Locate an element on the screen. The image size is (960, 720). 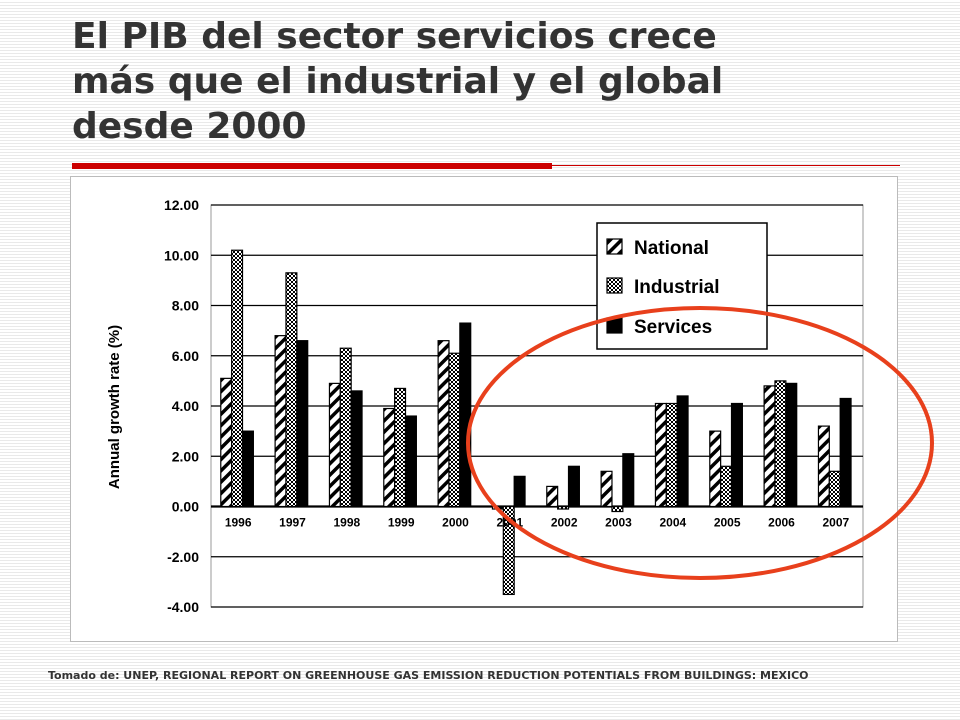
slide-title-line-2: más que el industrial y el global is located at coordinates (398, 81).